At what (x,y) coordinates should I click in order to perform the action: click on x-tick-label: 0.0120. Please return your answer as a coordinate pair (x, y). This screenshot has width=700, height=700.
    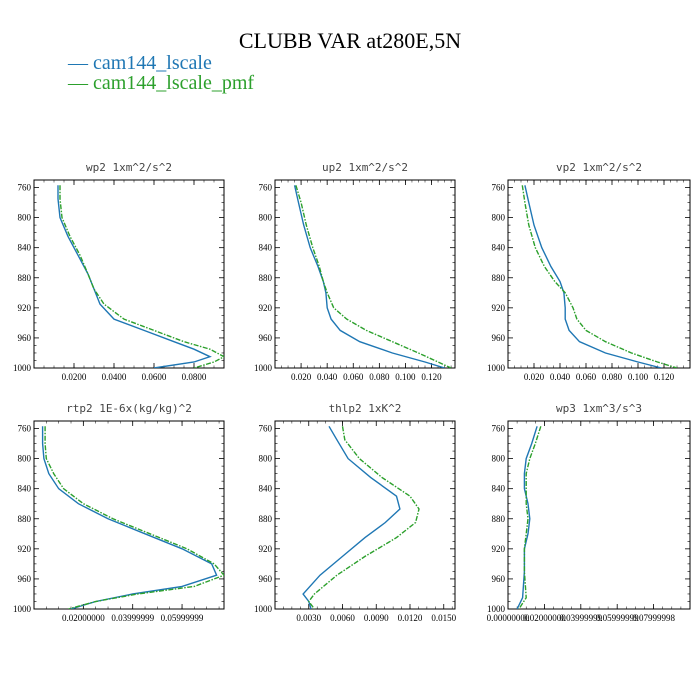
    Looking at the image, I should click on (410, 618).